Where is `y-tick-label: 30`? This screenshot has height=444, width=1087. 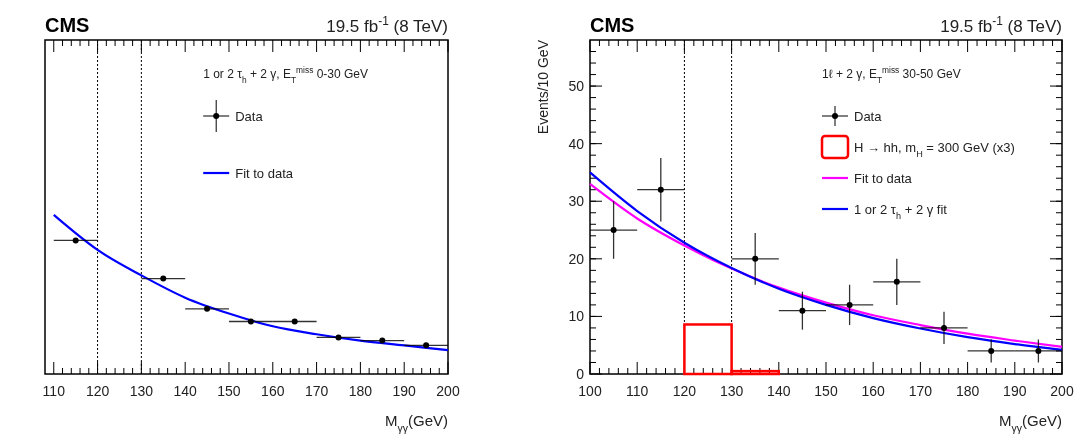 y-tick-label: 30 is located at coordinates (576, 201).